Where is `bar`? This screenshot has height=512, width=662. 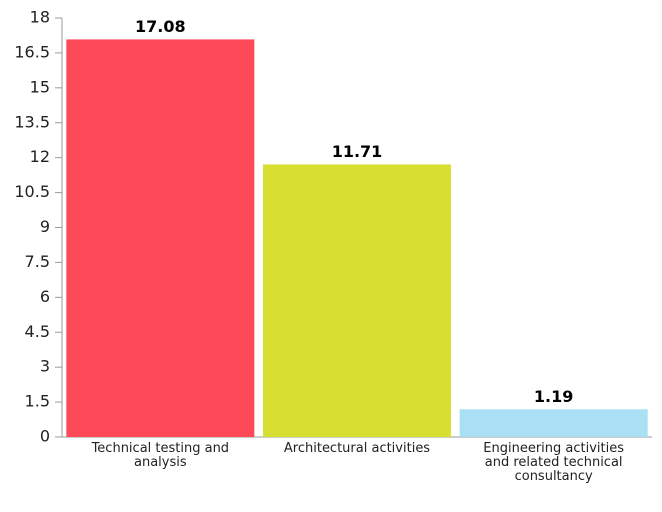
bar is located at coordinates (553, 423).